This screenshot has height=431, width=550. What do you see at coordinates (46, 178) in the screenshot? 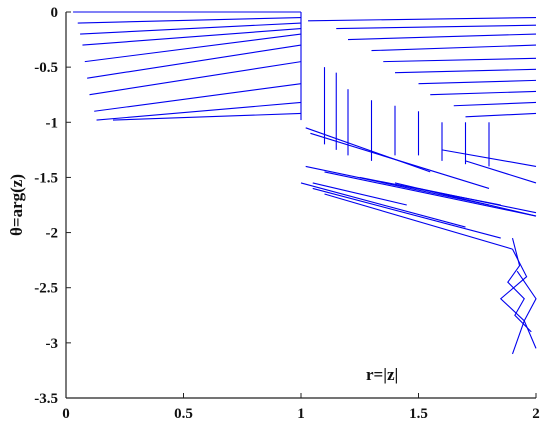
I see `y-tick-label: -1.5` at bounding box center [46, 178].